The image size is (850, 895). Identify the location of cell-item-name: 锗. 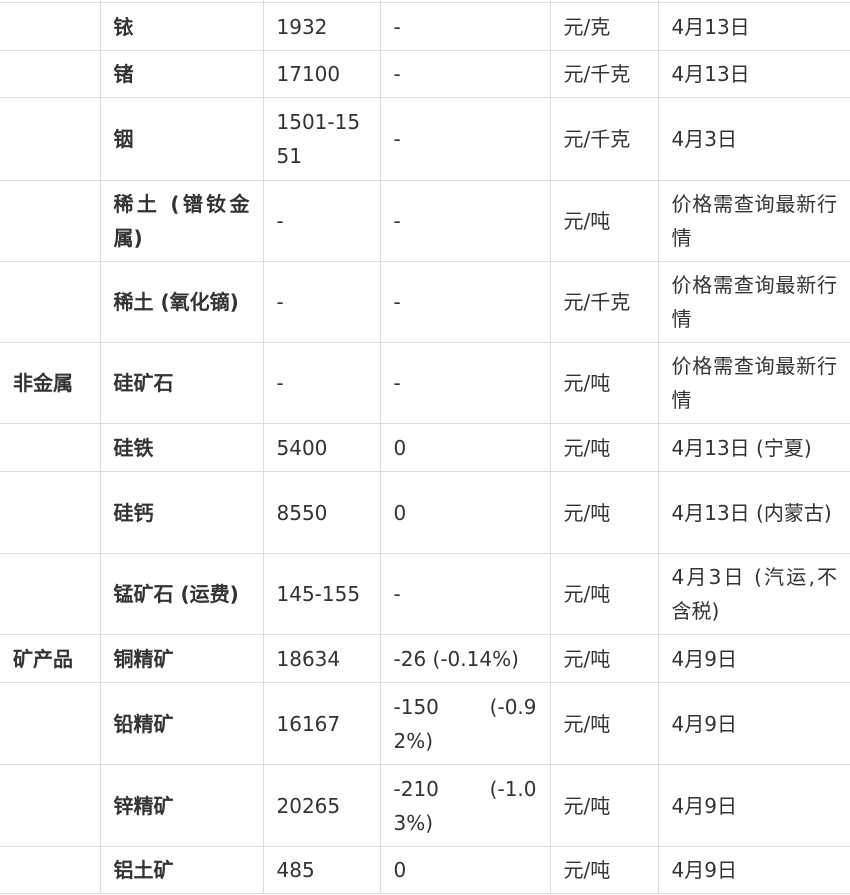
(181, 74).